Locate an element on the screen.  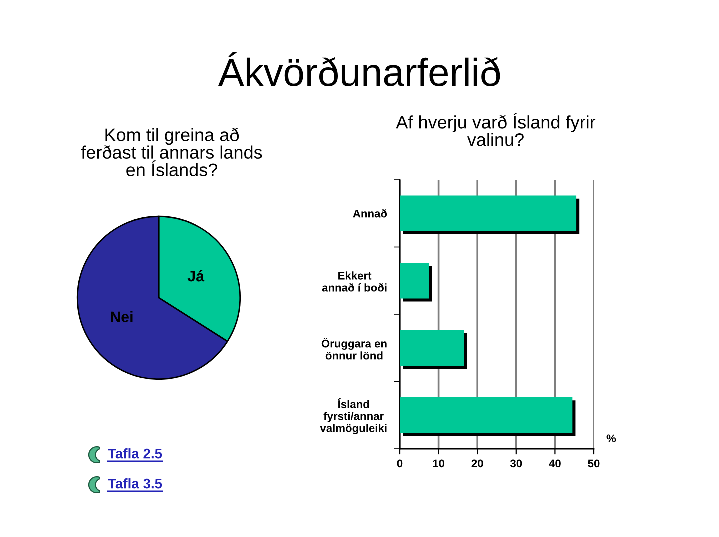
slice-label: Já is located at coordinates (196, 276).